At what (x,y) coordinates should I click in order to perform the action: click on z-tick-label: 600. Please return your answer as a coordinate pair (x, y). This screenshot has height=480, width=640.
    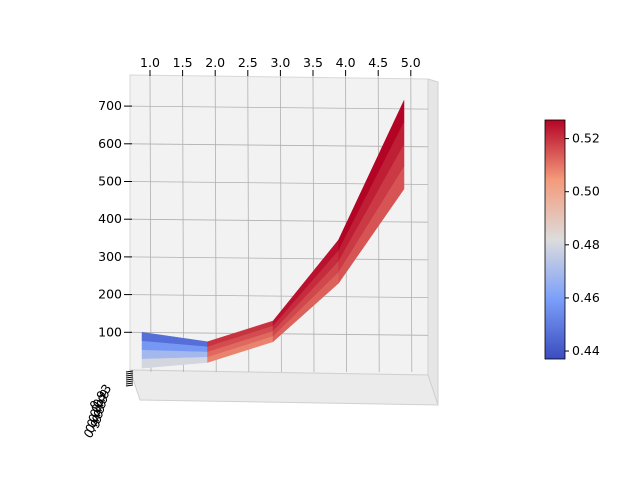
    Looking at the image, I should click on (110, 143).